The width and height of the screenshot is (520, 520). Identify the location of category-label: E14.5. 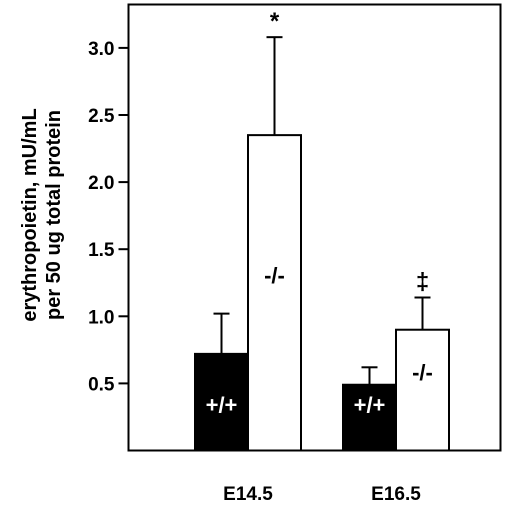
(248, 494).